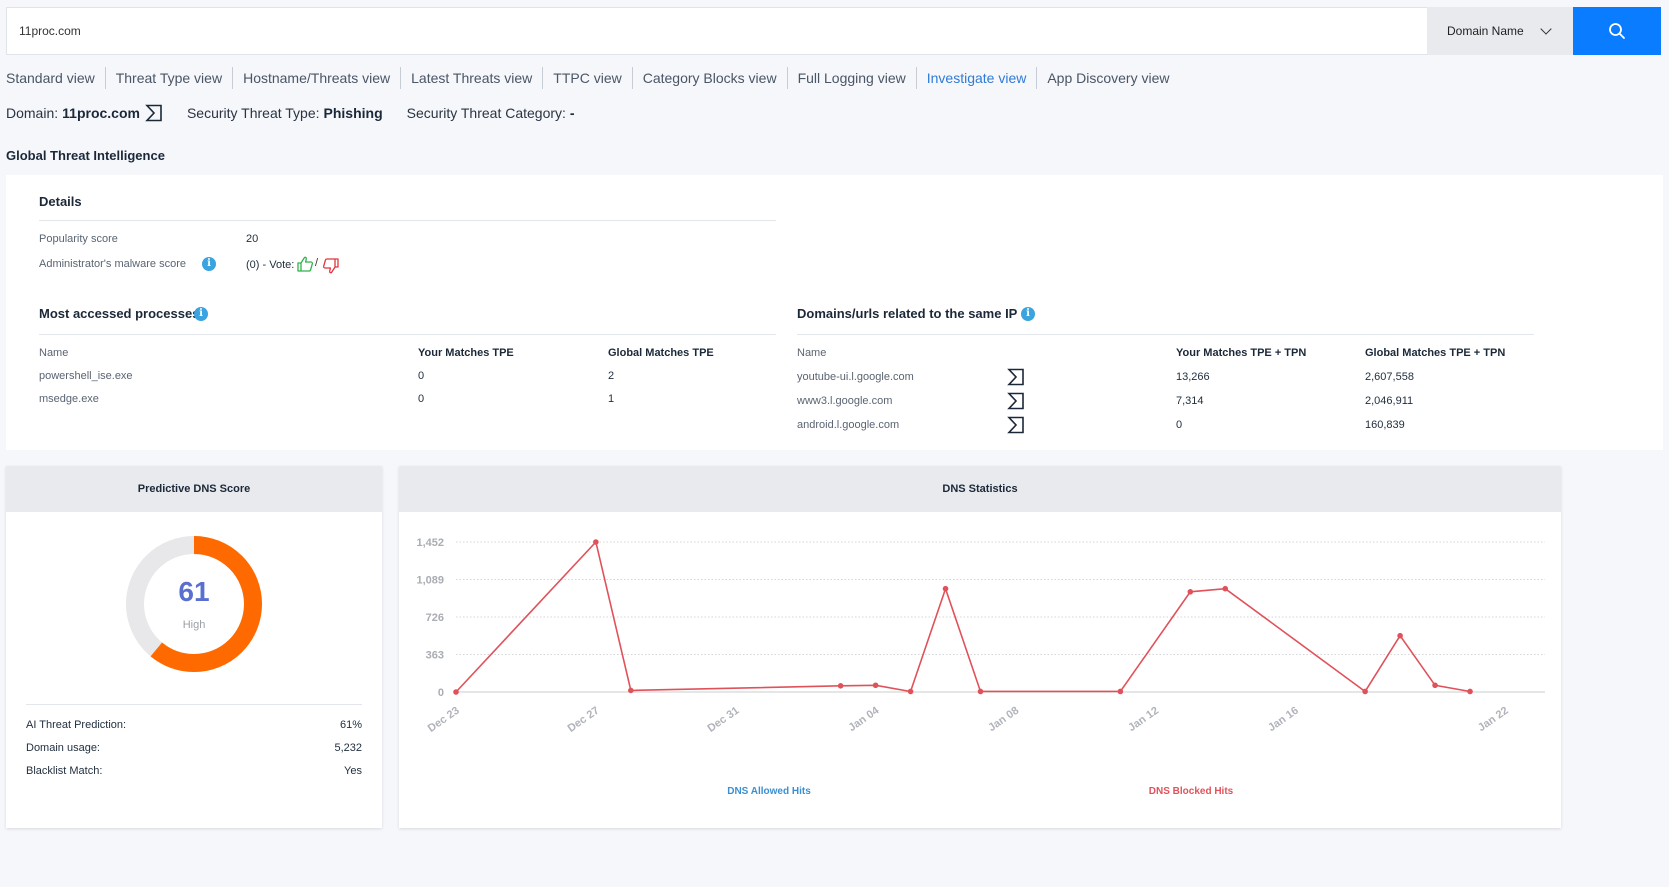  Describe the element at coordinates (769, 791) in the screenshot. I see `legend-item: DNS Allowed Hits` at that location.